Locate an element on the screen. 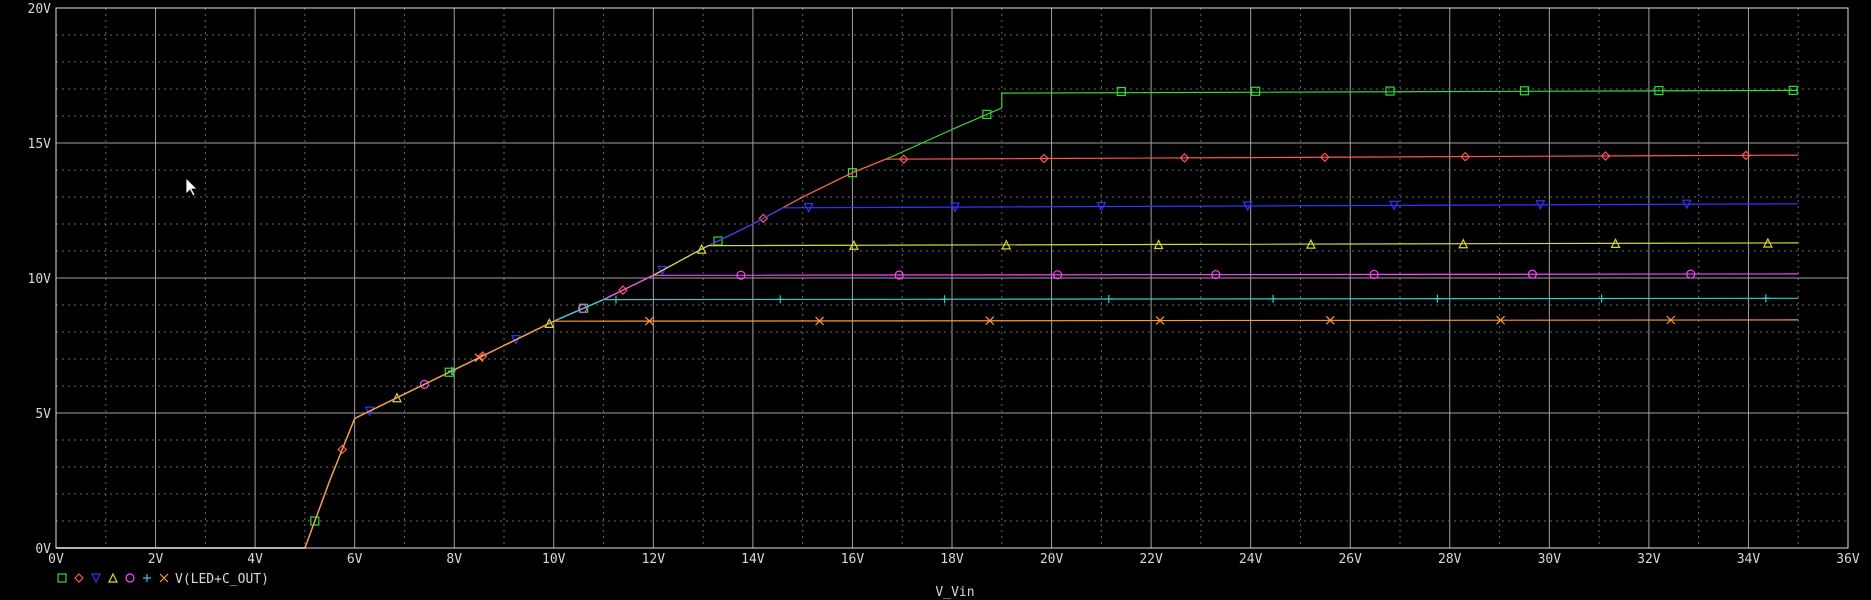 This screenshot has width=1871, height=600. x-tick-label: 20V is located at coordinates (1052, 559).